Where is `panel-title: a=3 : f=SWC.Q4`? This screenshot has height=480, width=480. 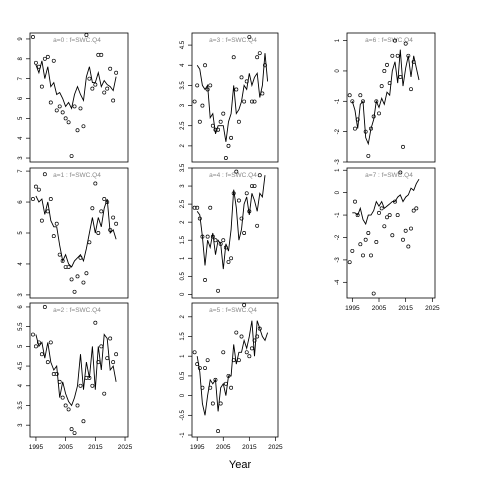 panel-title: a=3 : f=SWC.Q4 is located at coordinates (233, 40).